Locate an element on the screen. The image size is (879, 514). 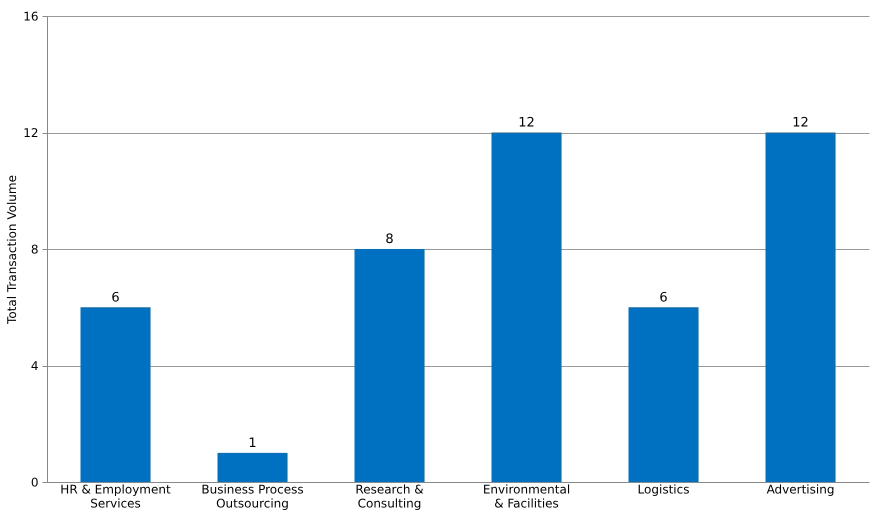
x-tick-label: Advertising is located at coordinates (800, 489).